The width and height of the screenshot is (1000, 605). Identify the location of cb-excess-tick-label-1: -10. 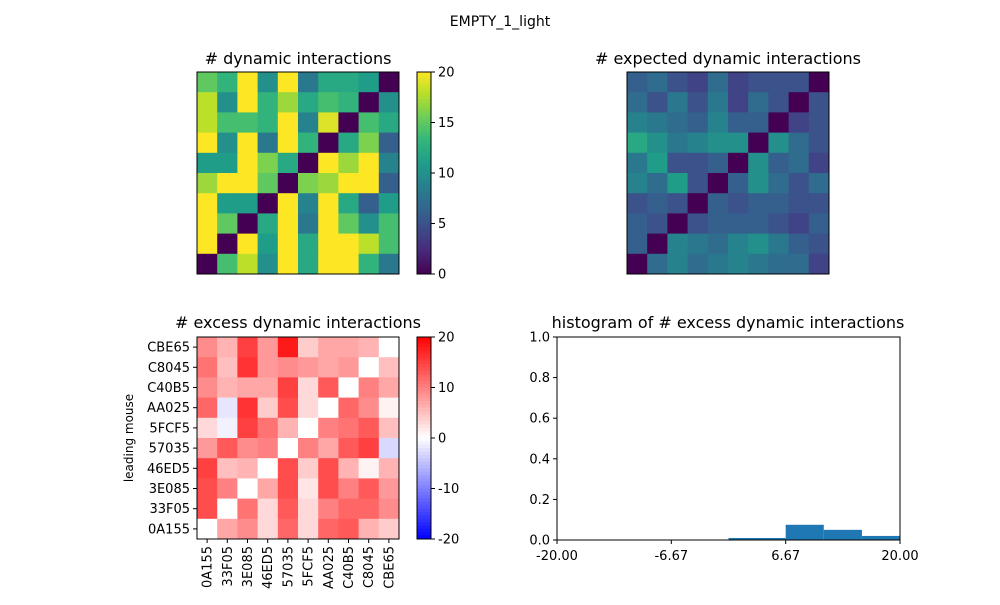
(448, 489).